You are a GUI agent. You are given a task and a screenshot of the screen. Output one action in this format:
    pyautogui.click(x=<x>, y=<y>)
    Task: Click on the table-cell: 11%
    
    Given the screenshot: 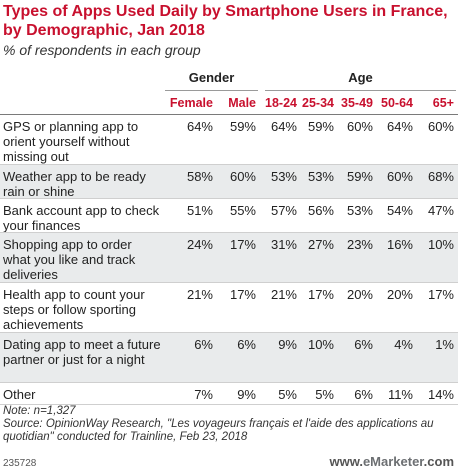 What is the action you would take?
    pyautogui.click(x=400, y=394)
    